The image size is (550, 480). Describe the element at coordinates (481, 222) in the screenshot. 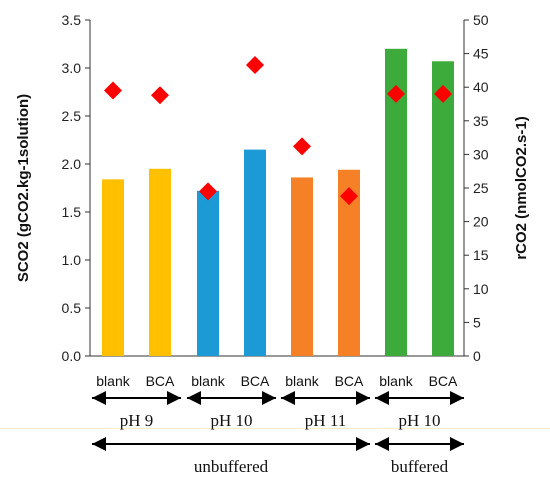

I see `y2-tick-label: 20` at that location.